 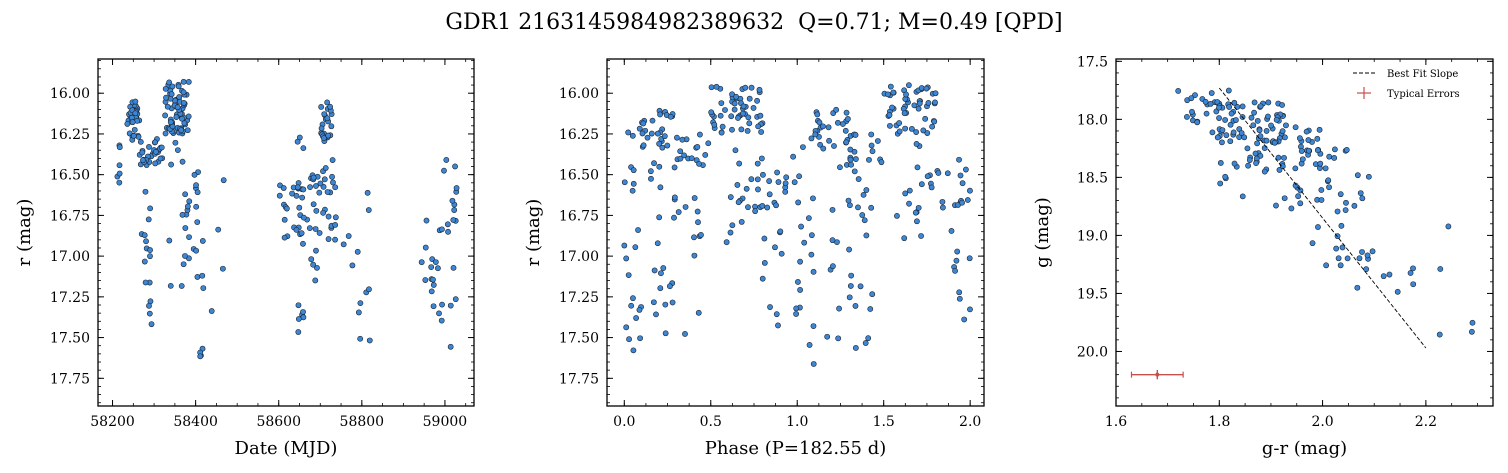 What do you see at coordinates (70, 135) in the screenshot?
I see `y-tick-label: 16.25` at bounding box center [70, 135].